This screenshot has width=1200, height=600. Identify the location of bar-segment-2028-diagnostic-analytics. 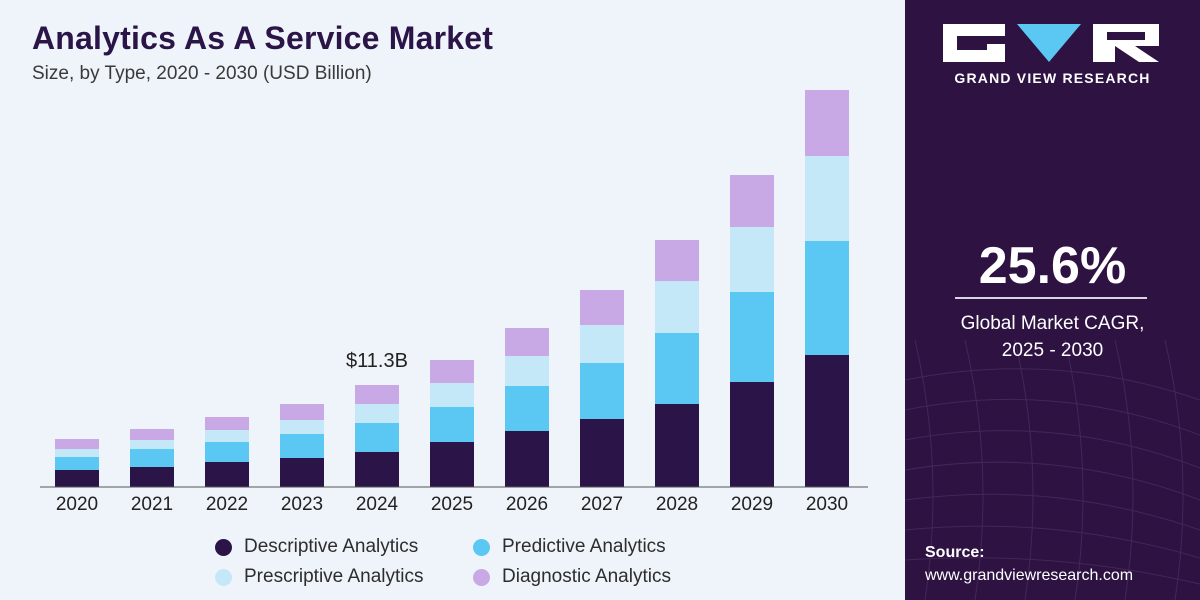
(677, 260).